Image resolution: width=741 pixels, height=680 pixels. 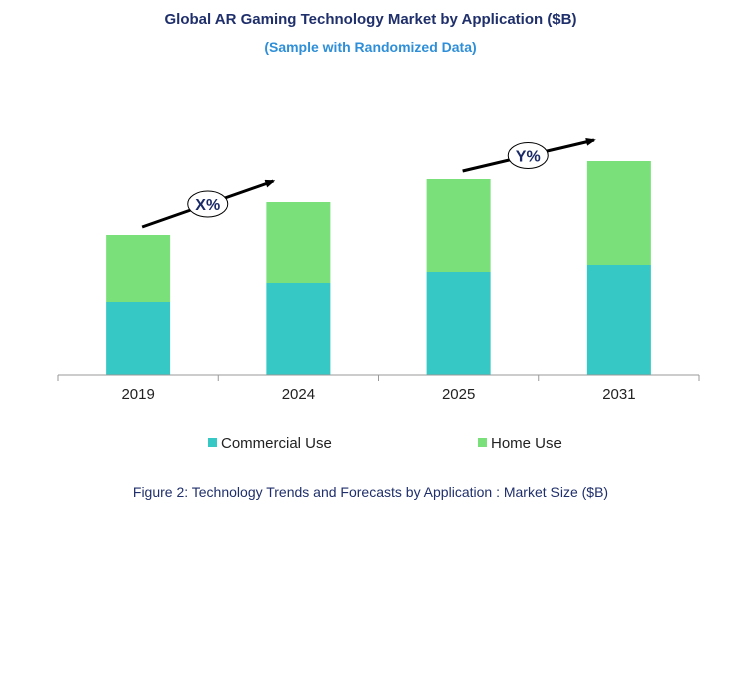 What do you see at coordinates (618, 213) in the screenshot?
I see `bar-home-use-2031` at bounding box center [618, 213].